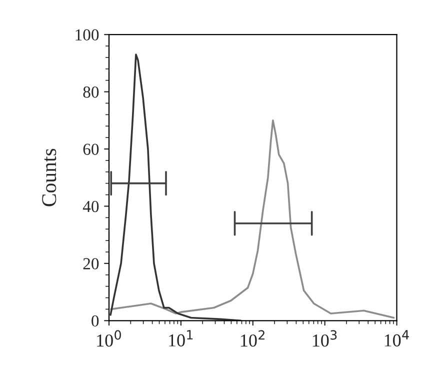  What do you see at coordinates (396, 338) in the screenshot?
I see `x-tick-label: 10$^{4}$` at bounding box center [396, 338].